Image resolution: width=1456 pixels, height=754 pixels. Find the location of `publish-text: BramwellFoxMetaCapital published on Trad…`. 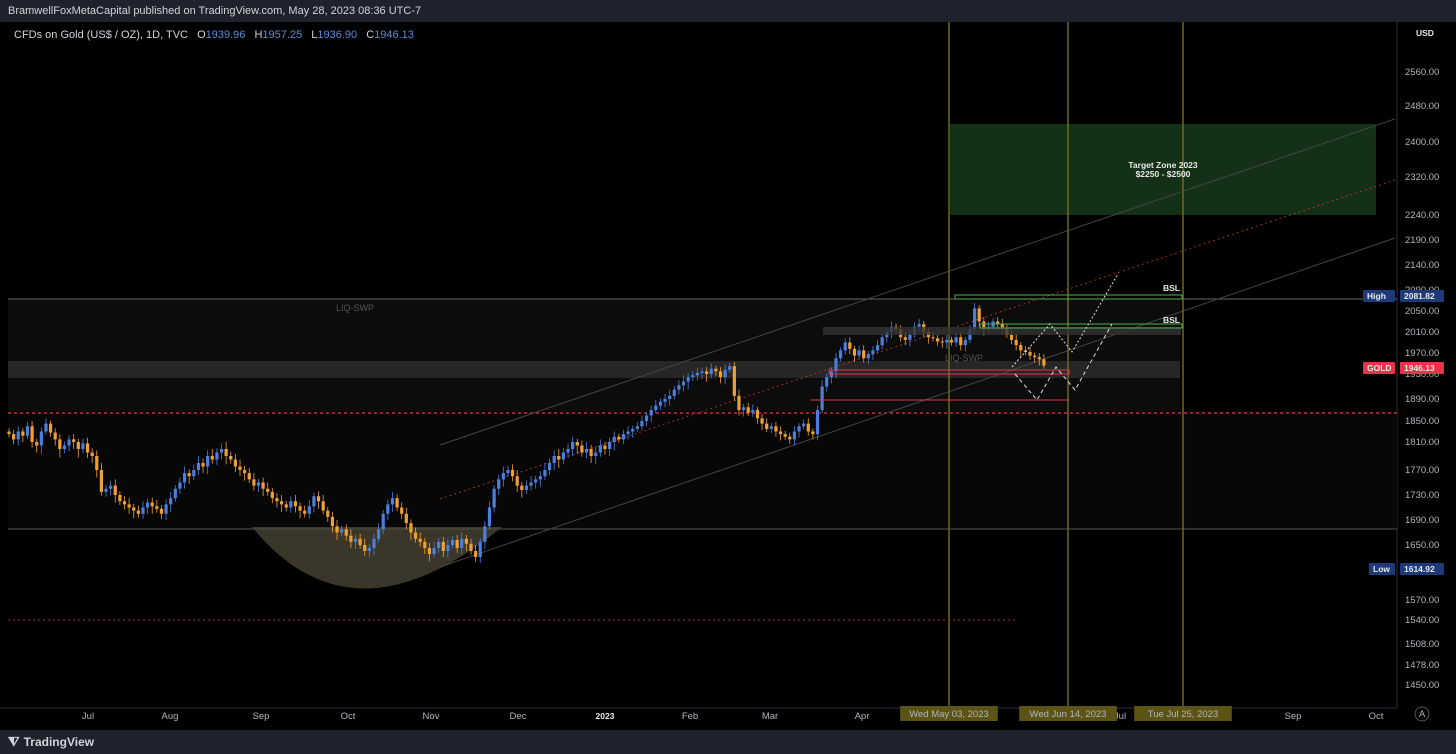

publish-text: BramwellFoxMetaCapital published on Trad… is located at coordinates (215, 11).